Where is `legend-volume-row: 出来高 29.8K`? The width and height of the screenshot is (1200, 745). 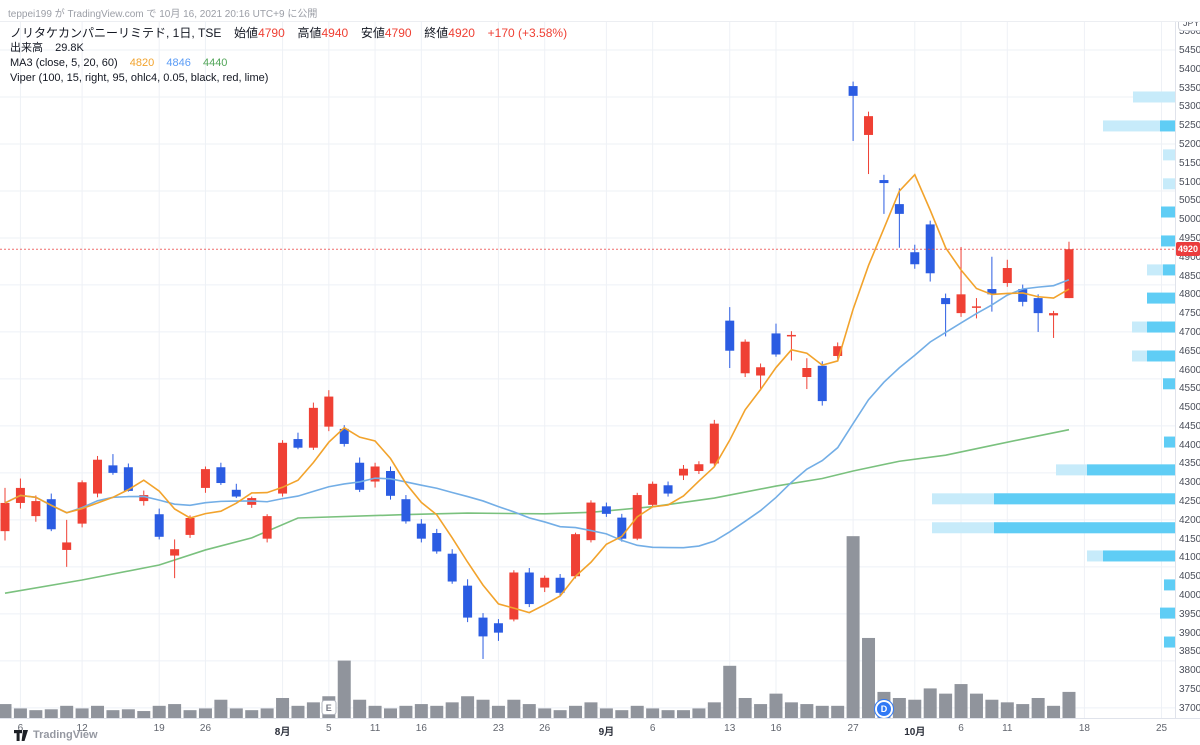
legend-volume-row: 出来高 29.8K is located at coordinates (288, 48).